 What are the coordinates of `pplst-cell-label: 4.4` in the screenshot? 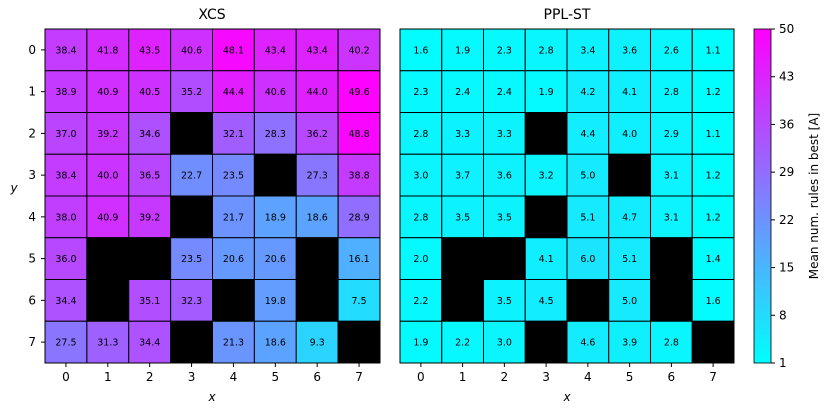 It's located at (587, 134).